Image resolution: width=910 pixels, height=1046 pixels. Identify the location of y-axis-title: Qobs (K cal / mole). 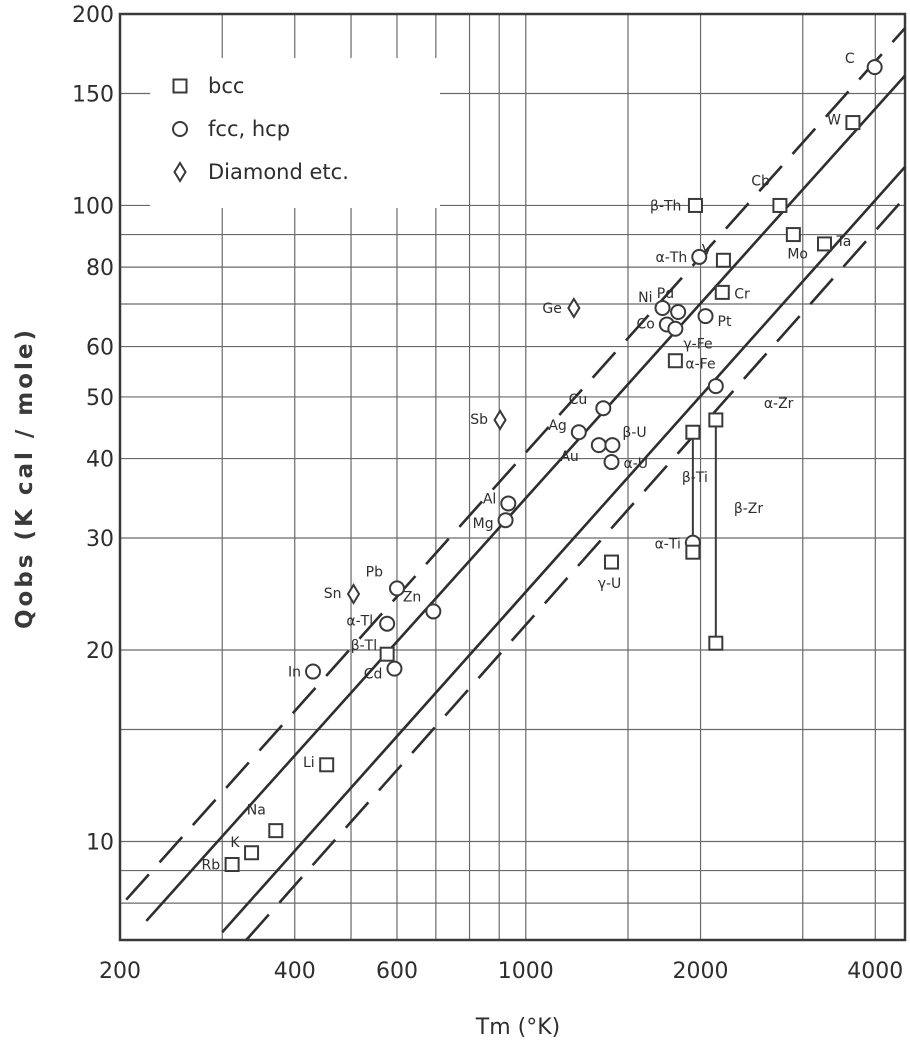
(25, 478).